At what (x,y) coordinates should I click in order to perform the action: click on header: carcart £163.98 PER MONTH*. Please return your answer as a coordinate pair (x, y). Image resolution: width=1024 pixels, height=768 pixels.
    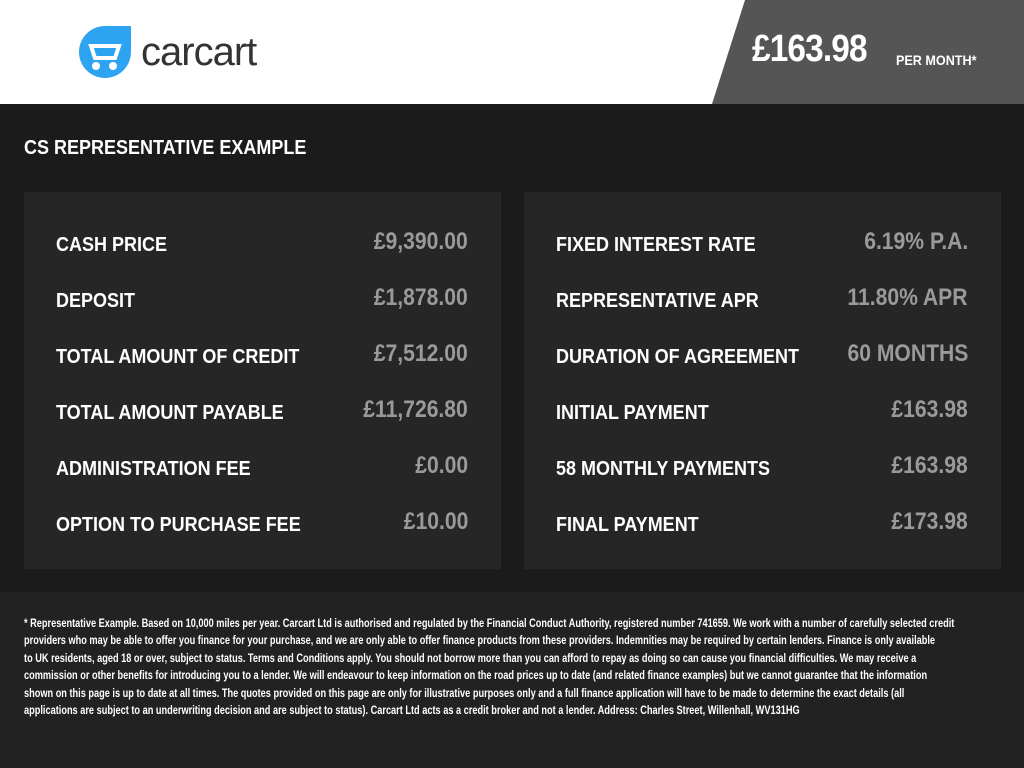
    Looking at the image, I should click on (512, 52).